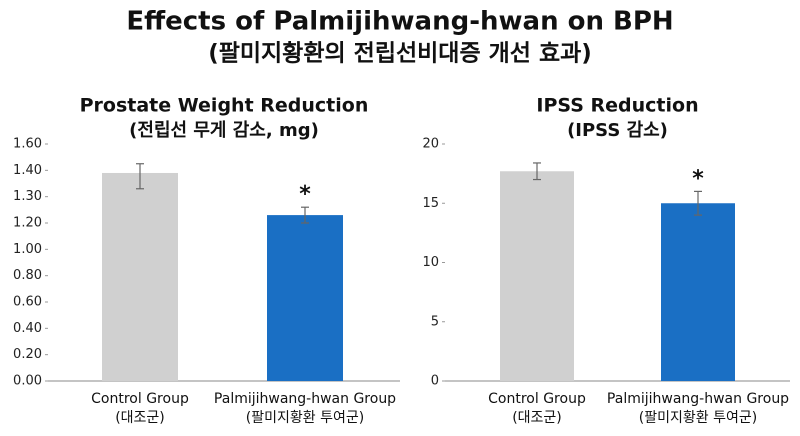 This screenshot has height=436, width=800. I want to click on y-tick-label: 0.60, so click(27, 302).